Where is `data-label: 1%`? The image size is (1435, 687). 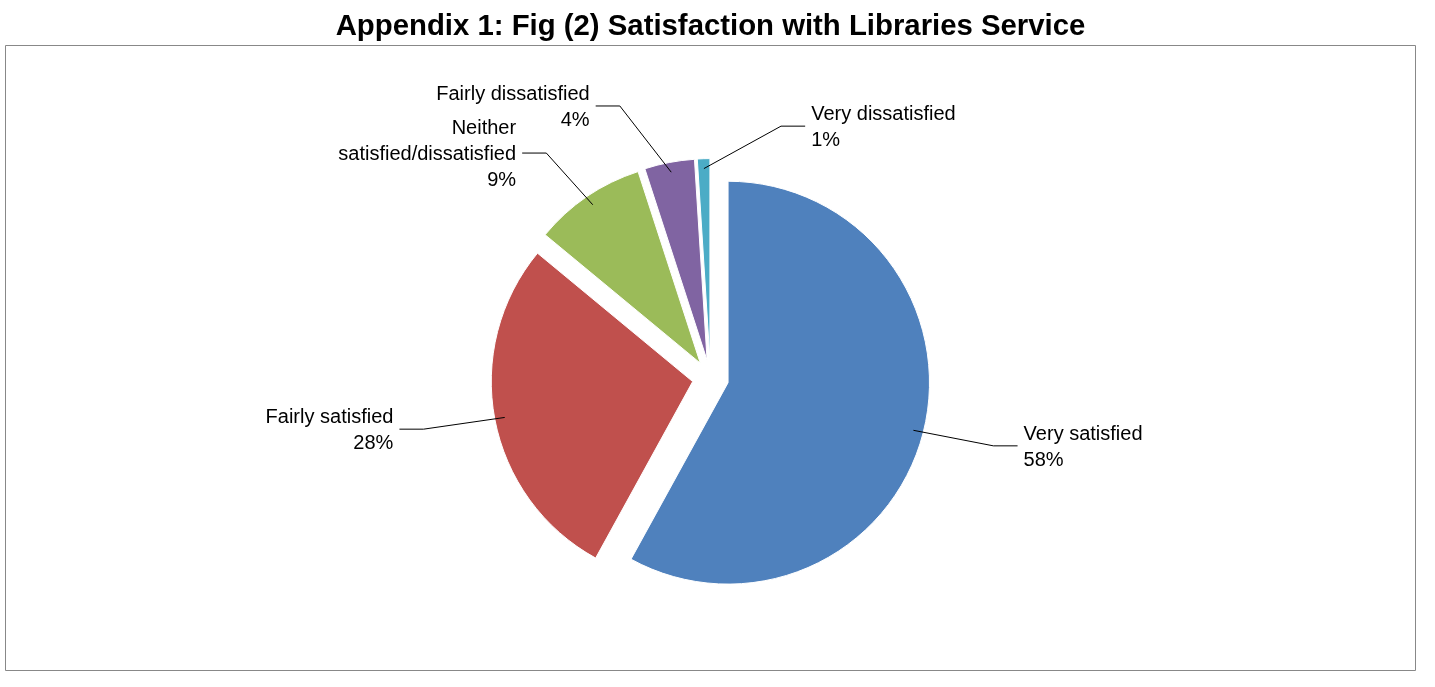 data-label: 1% is located at coordinates (826, 139).